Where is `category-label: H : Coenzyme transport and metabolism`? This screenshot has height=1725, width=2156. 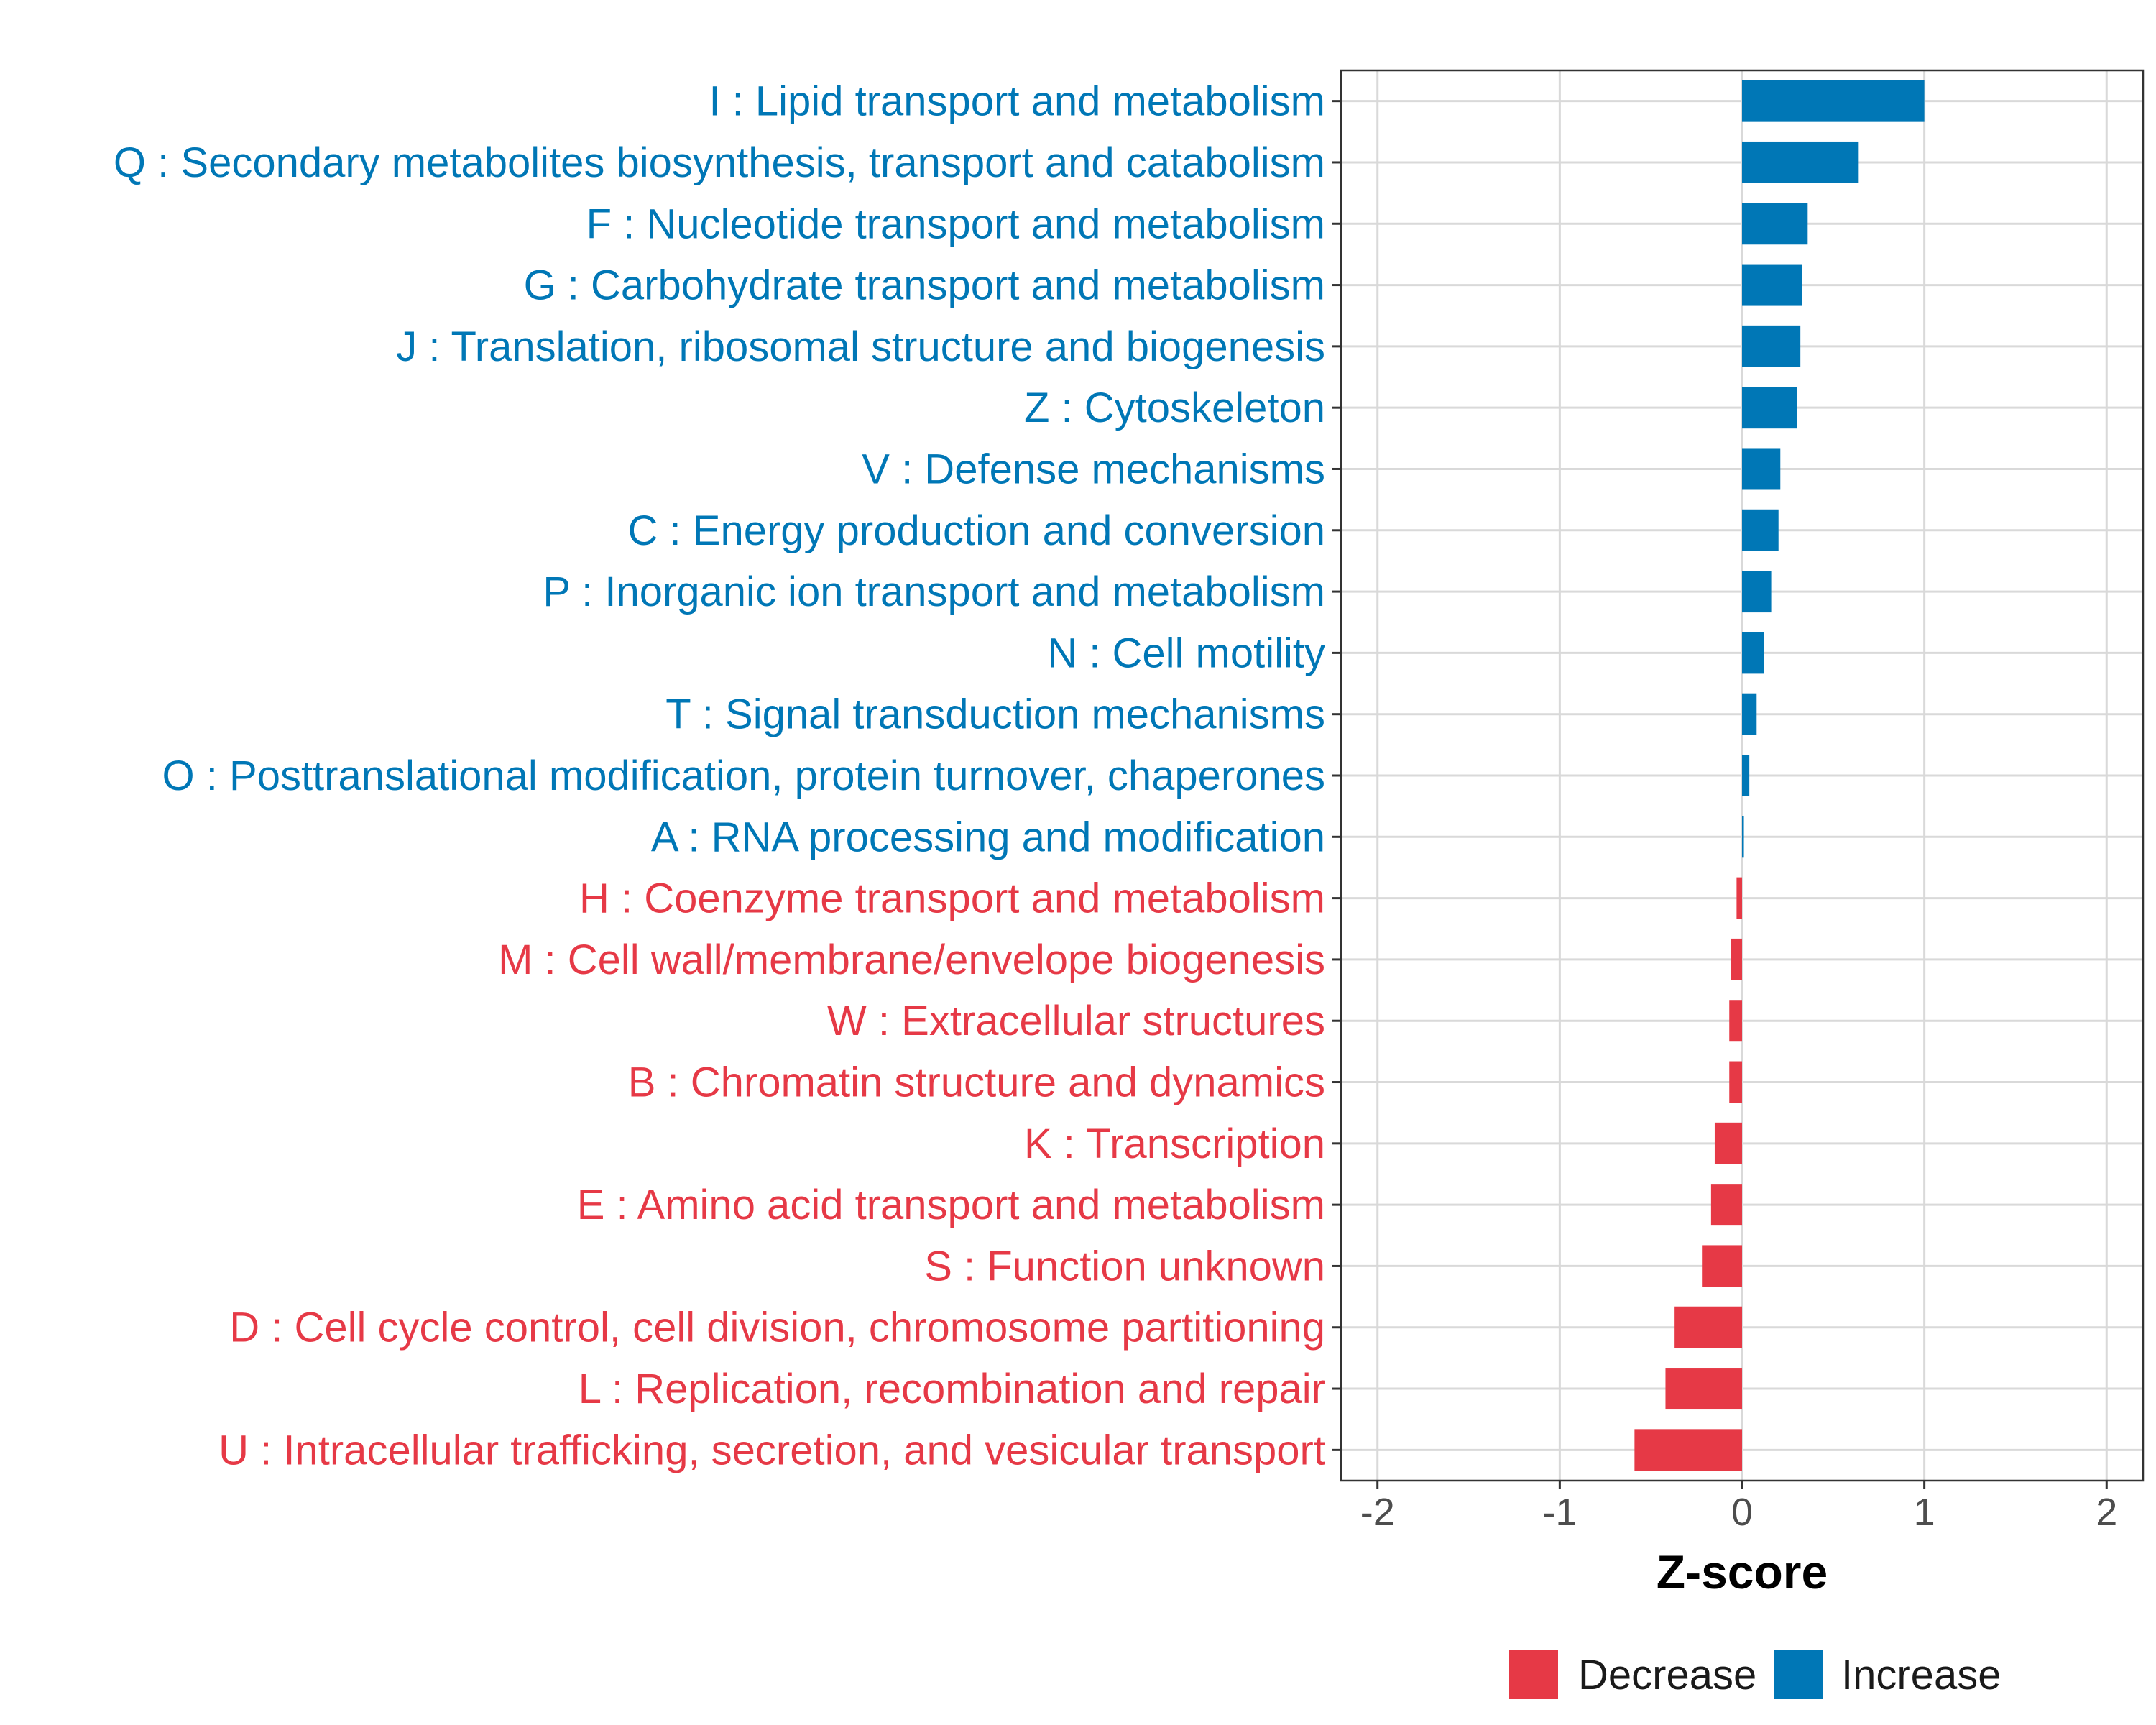 category-label: H : Coenzyme transport and metabolism is located at coordinates (952, 898).